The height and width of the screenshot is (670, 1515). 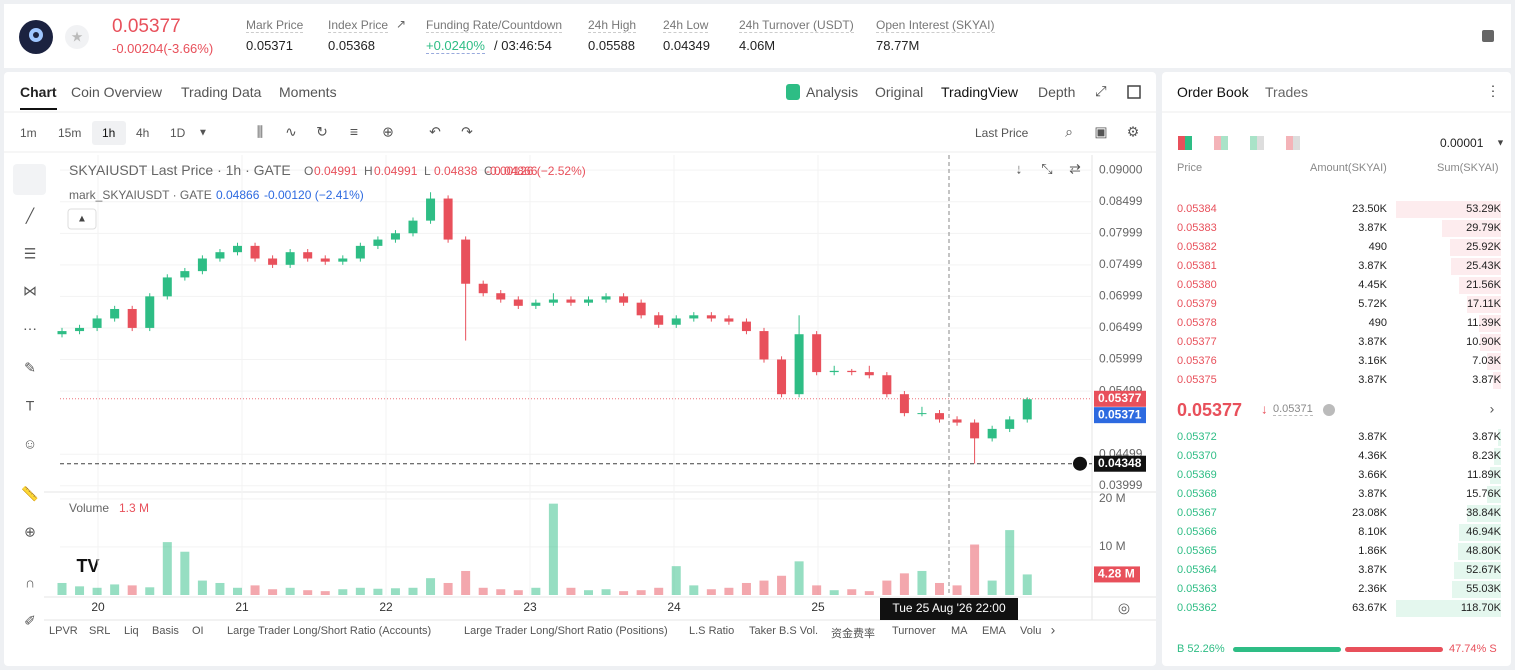 I want to click on indicator: Taker B.S Vol., so click(x=784, y=631).